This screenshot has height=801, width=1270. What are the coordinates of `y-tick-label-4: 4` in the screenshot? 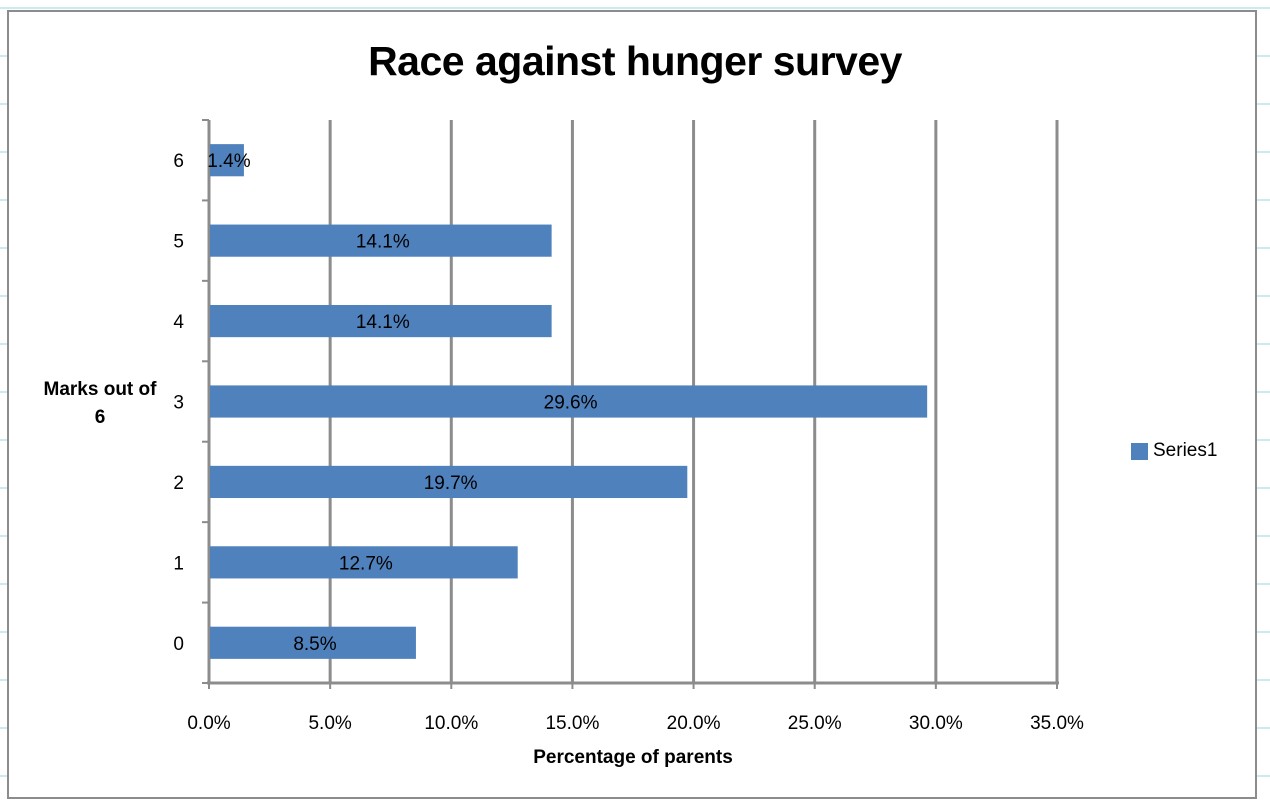 It's located at (178, 322).